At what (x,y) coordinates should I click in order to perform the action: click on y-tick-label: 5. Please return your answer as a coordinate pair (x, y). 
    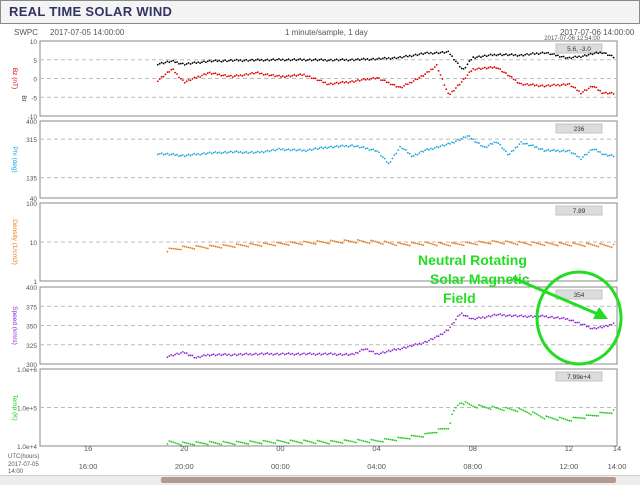
    Looking at the image, I should click on (35, 61).